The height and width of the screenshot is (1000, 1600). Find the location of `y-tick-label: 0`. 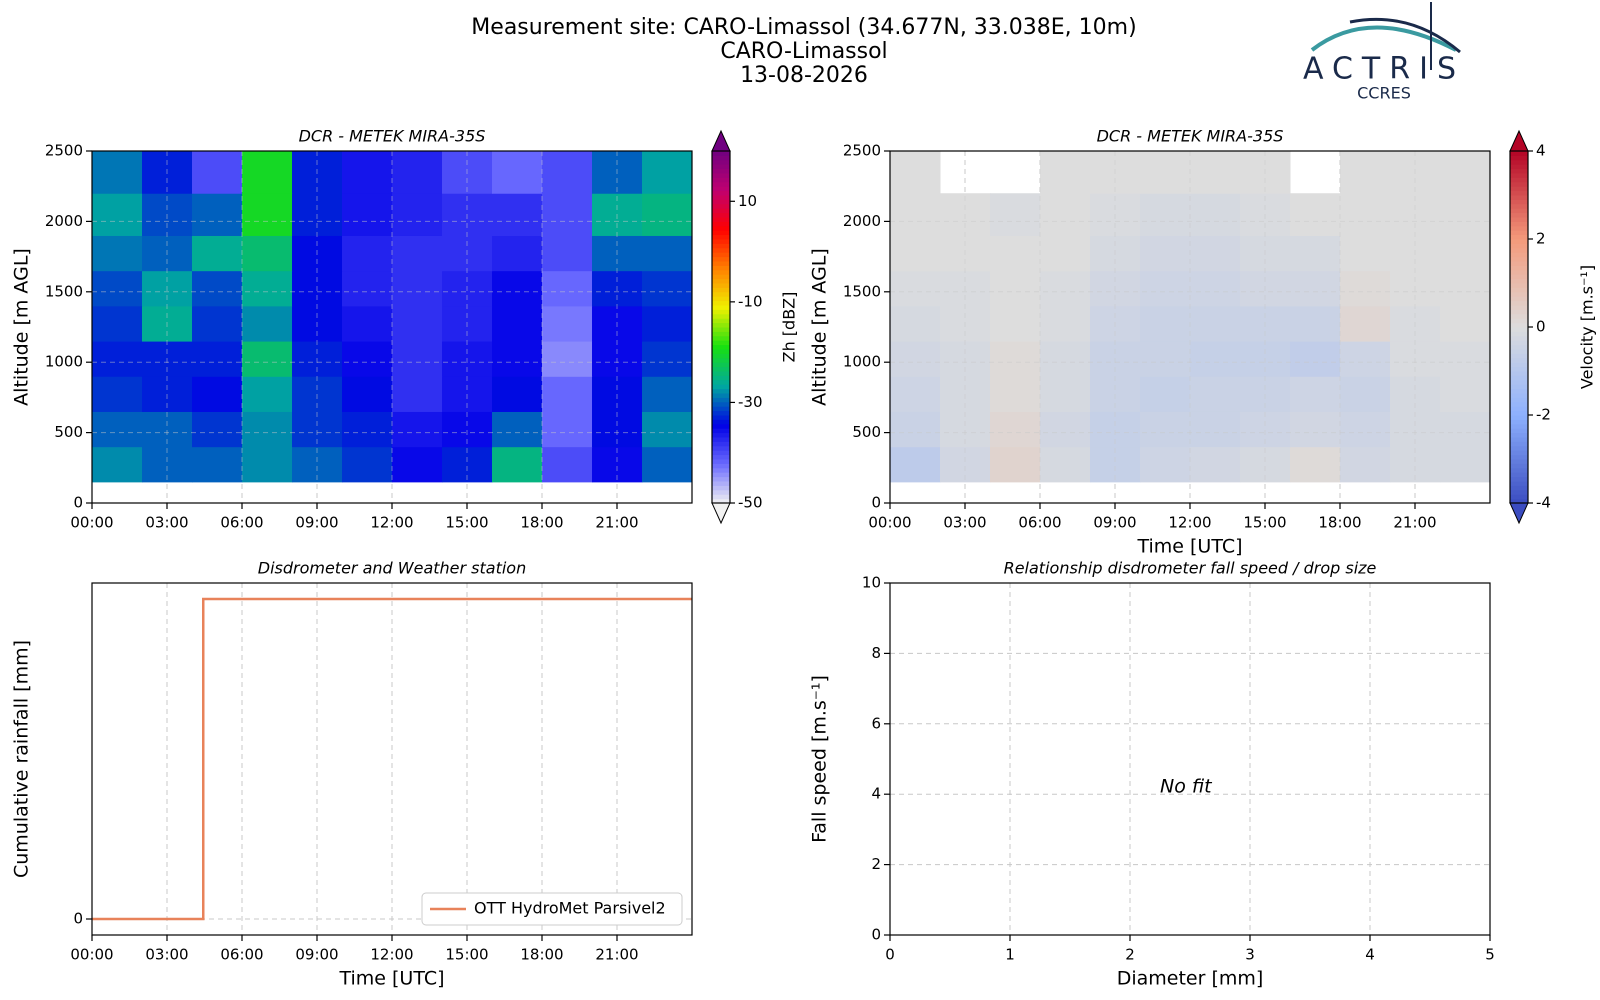

y-tick-label: 0 is located at coordinates (876, 503).